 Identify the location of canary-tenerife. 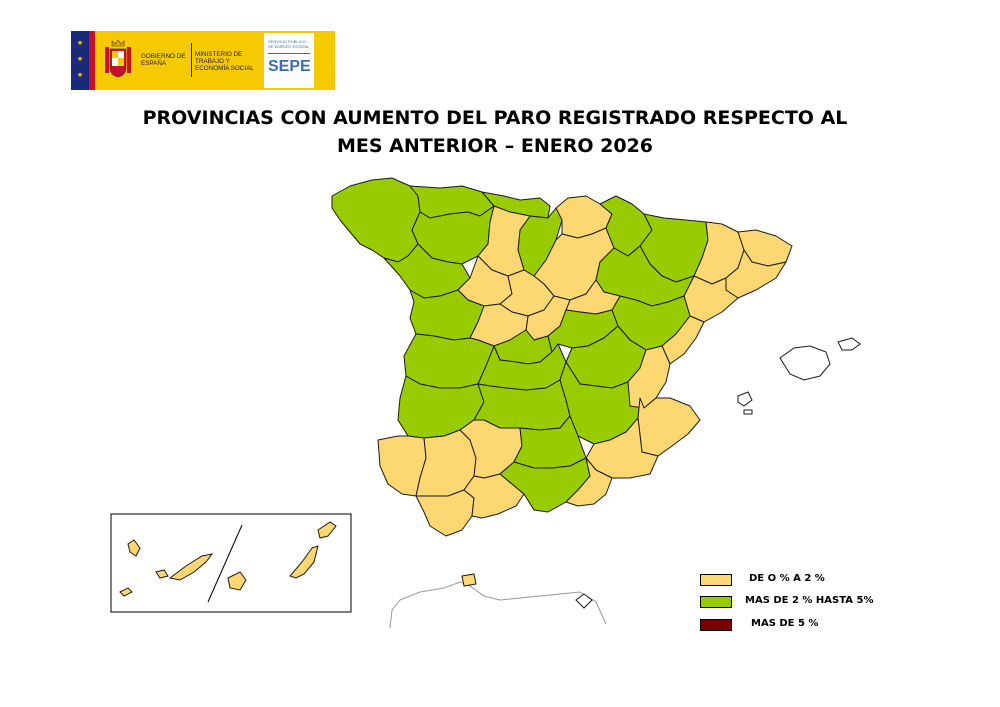
(191, 567).